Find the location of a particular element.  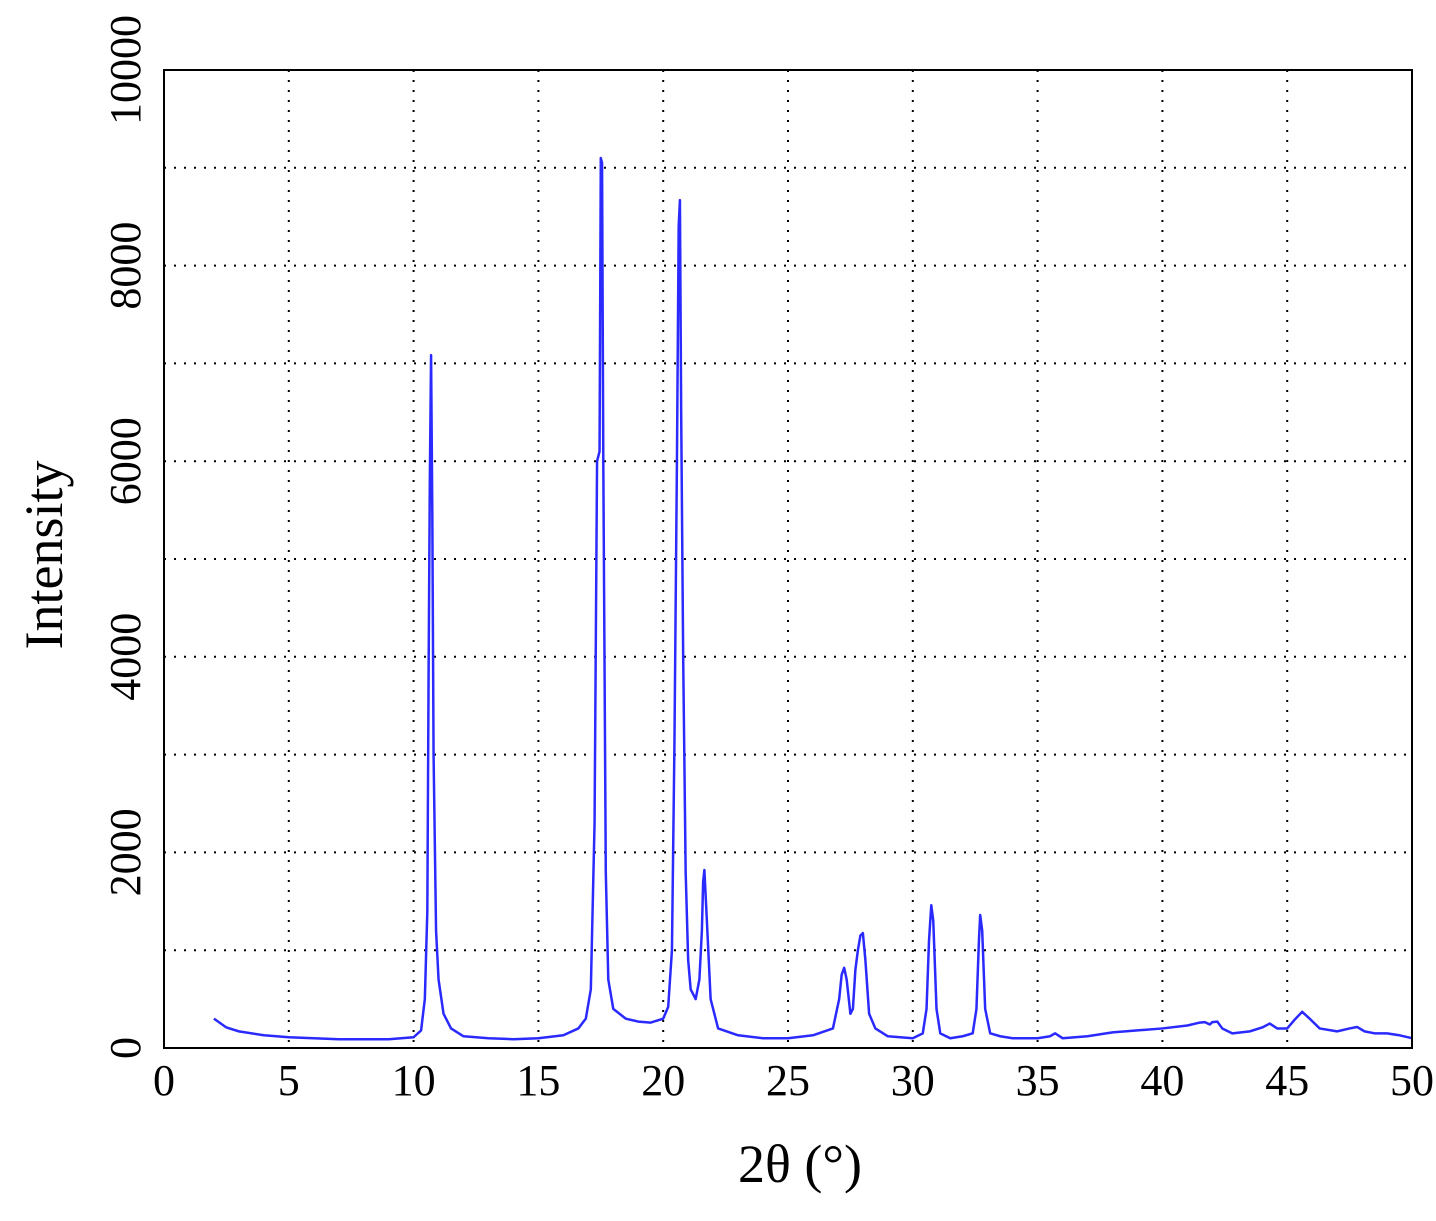

x-tick-label: 20 is located at coordinates (663, 1080).